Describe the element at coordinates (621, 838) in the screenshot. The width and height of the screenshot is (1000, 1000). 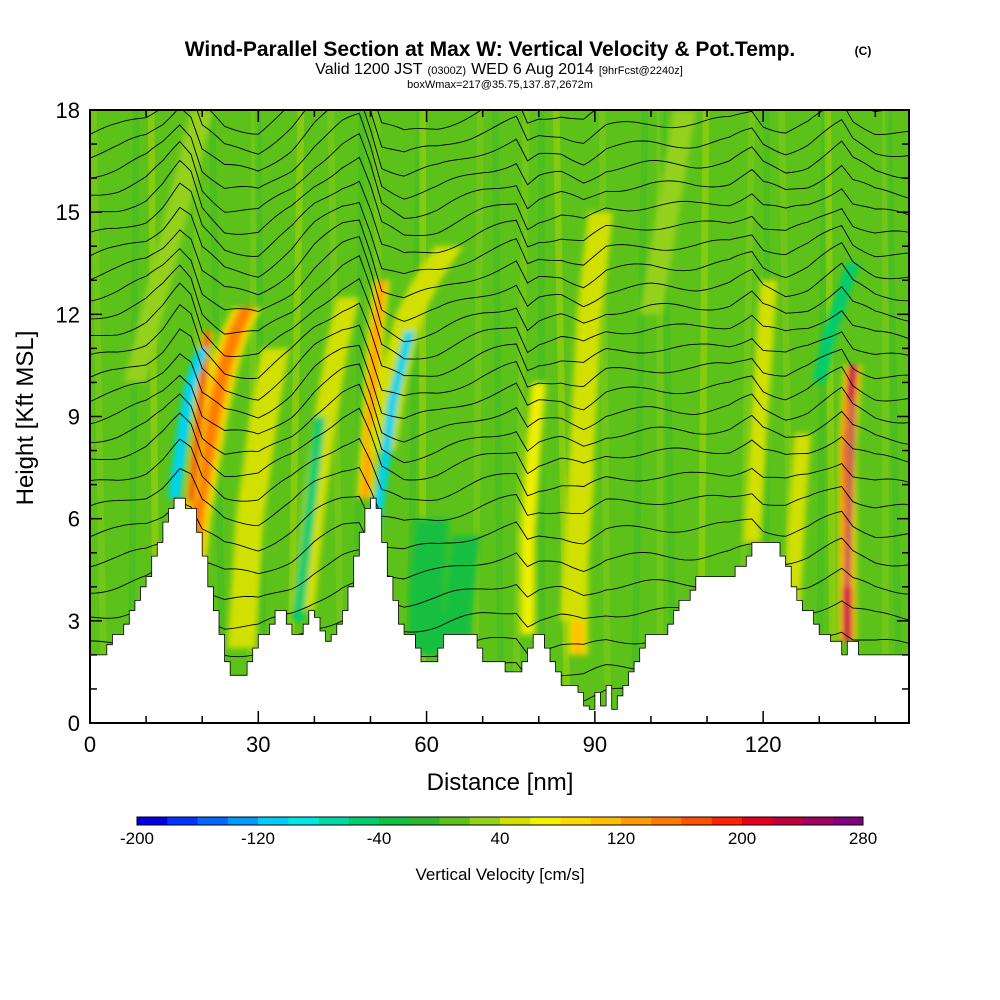
I see `colorbar-tick-label: 120` at that location.